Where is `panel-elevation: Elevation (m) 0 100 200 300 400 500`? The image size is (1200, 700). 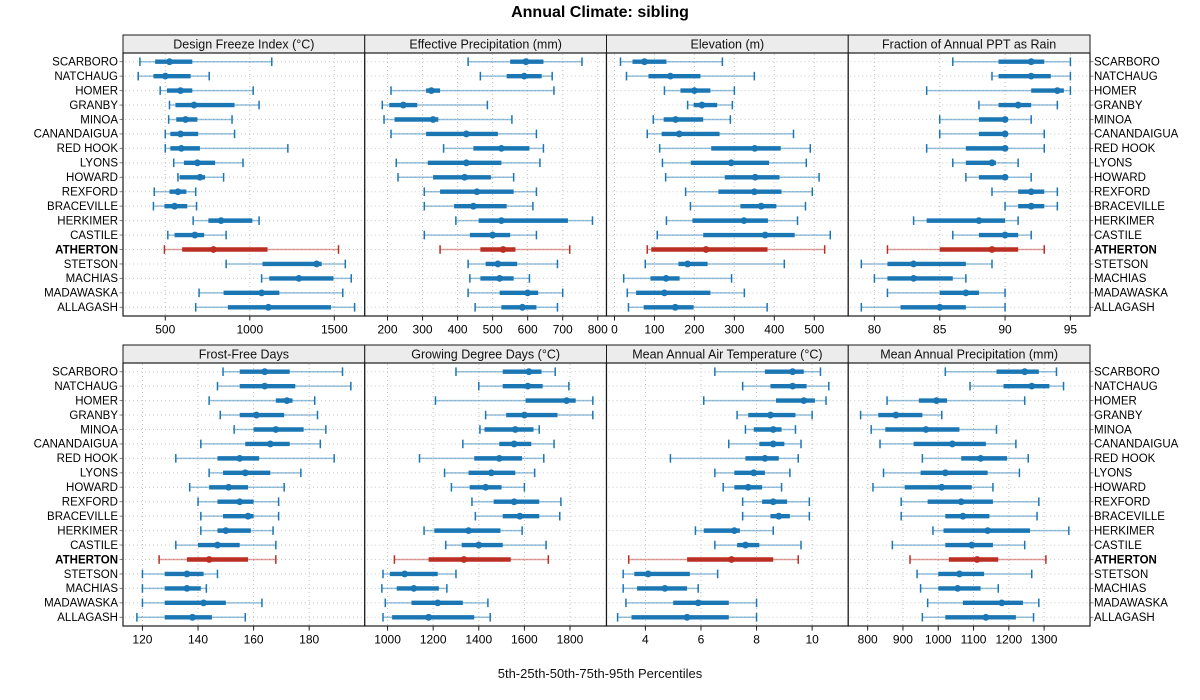 panel-elevation: Elevation (m) 0 100 200 300 400 500 is located at coordinates (727, 185).